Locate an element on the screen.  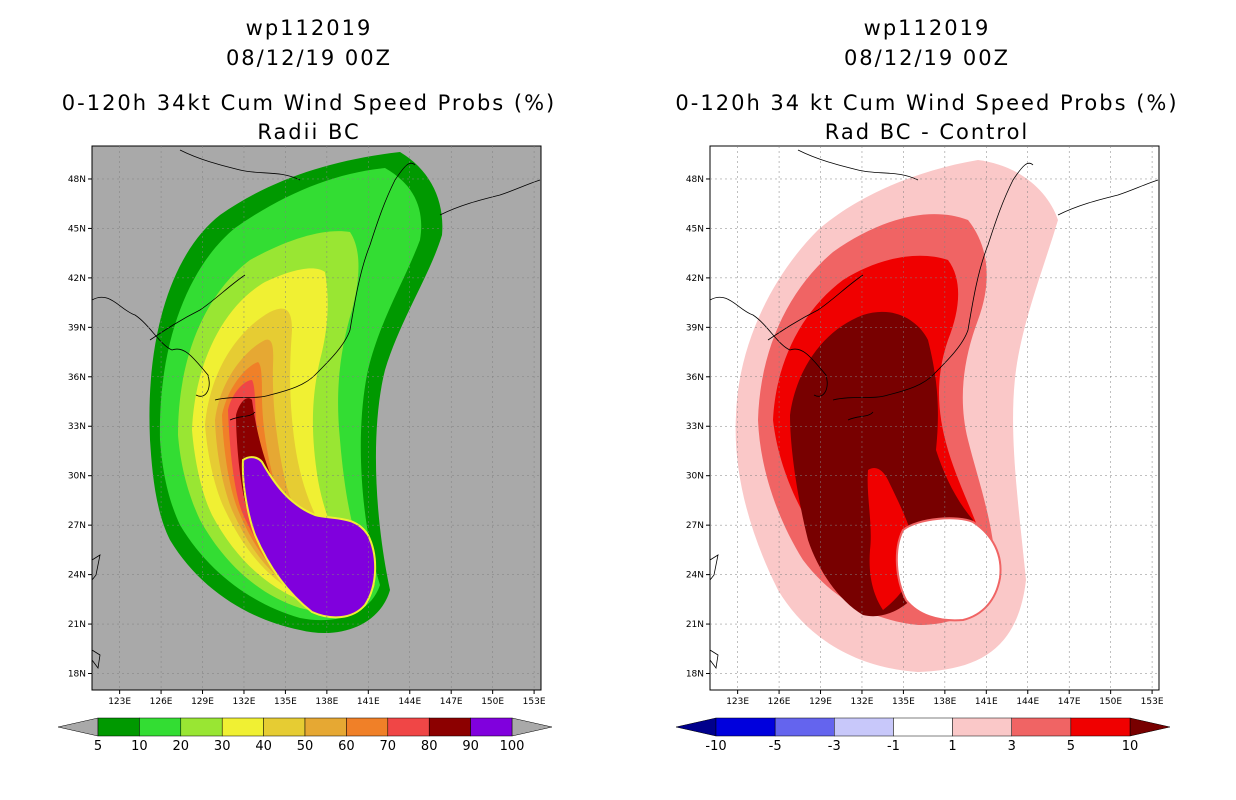
colorbar-label: 30 is located at coordinates (222, 746).